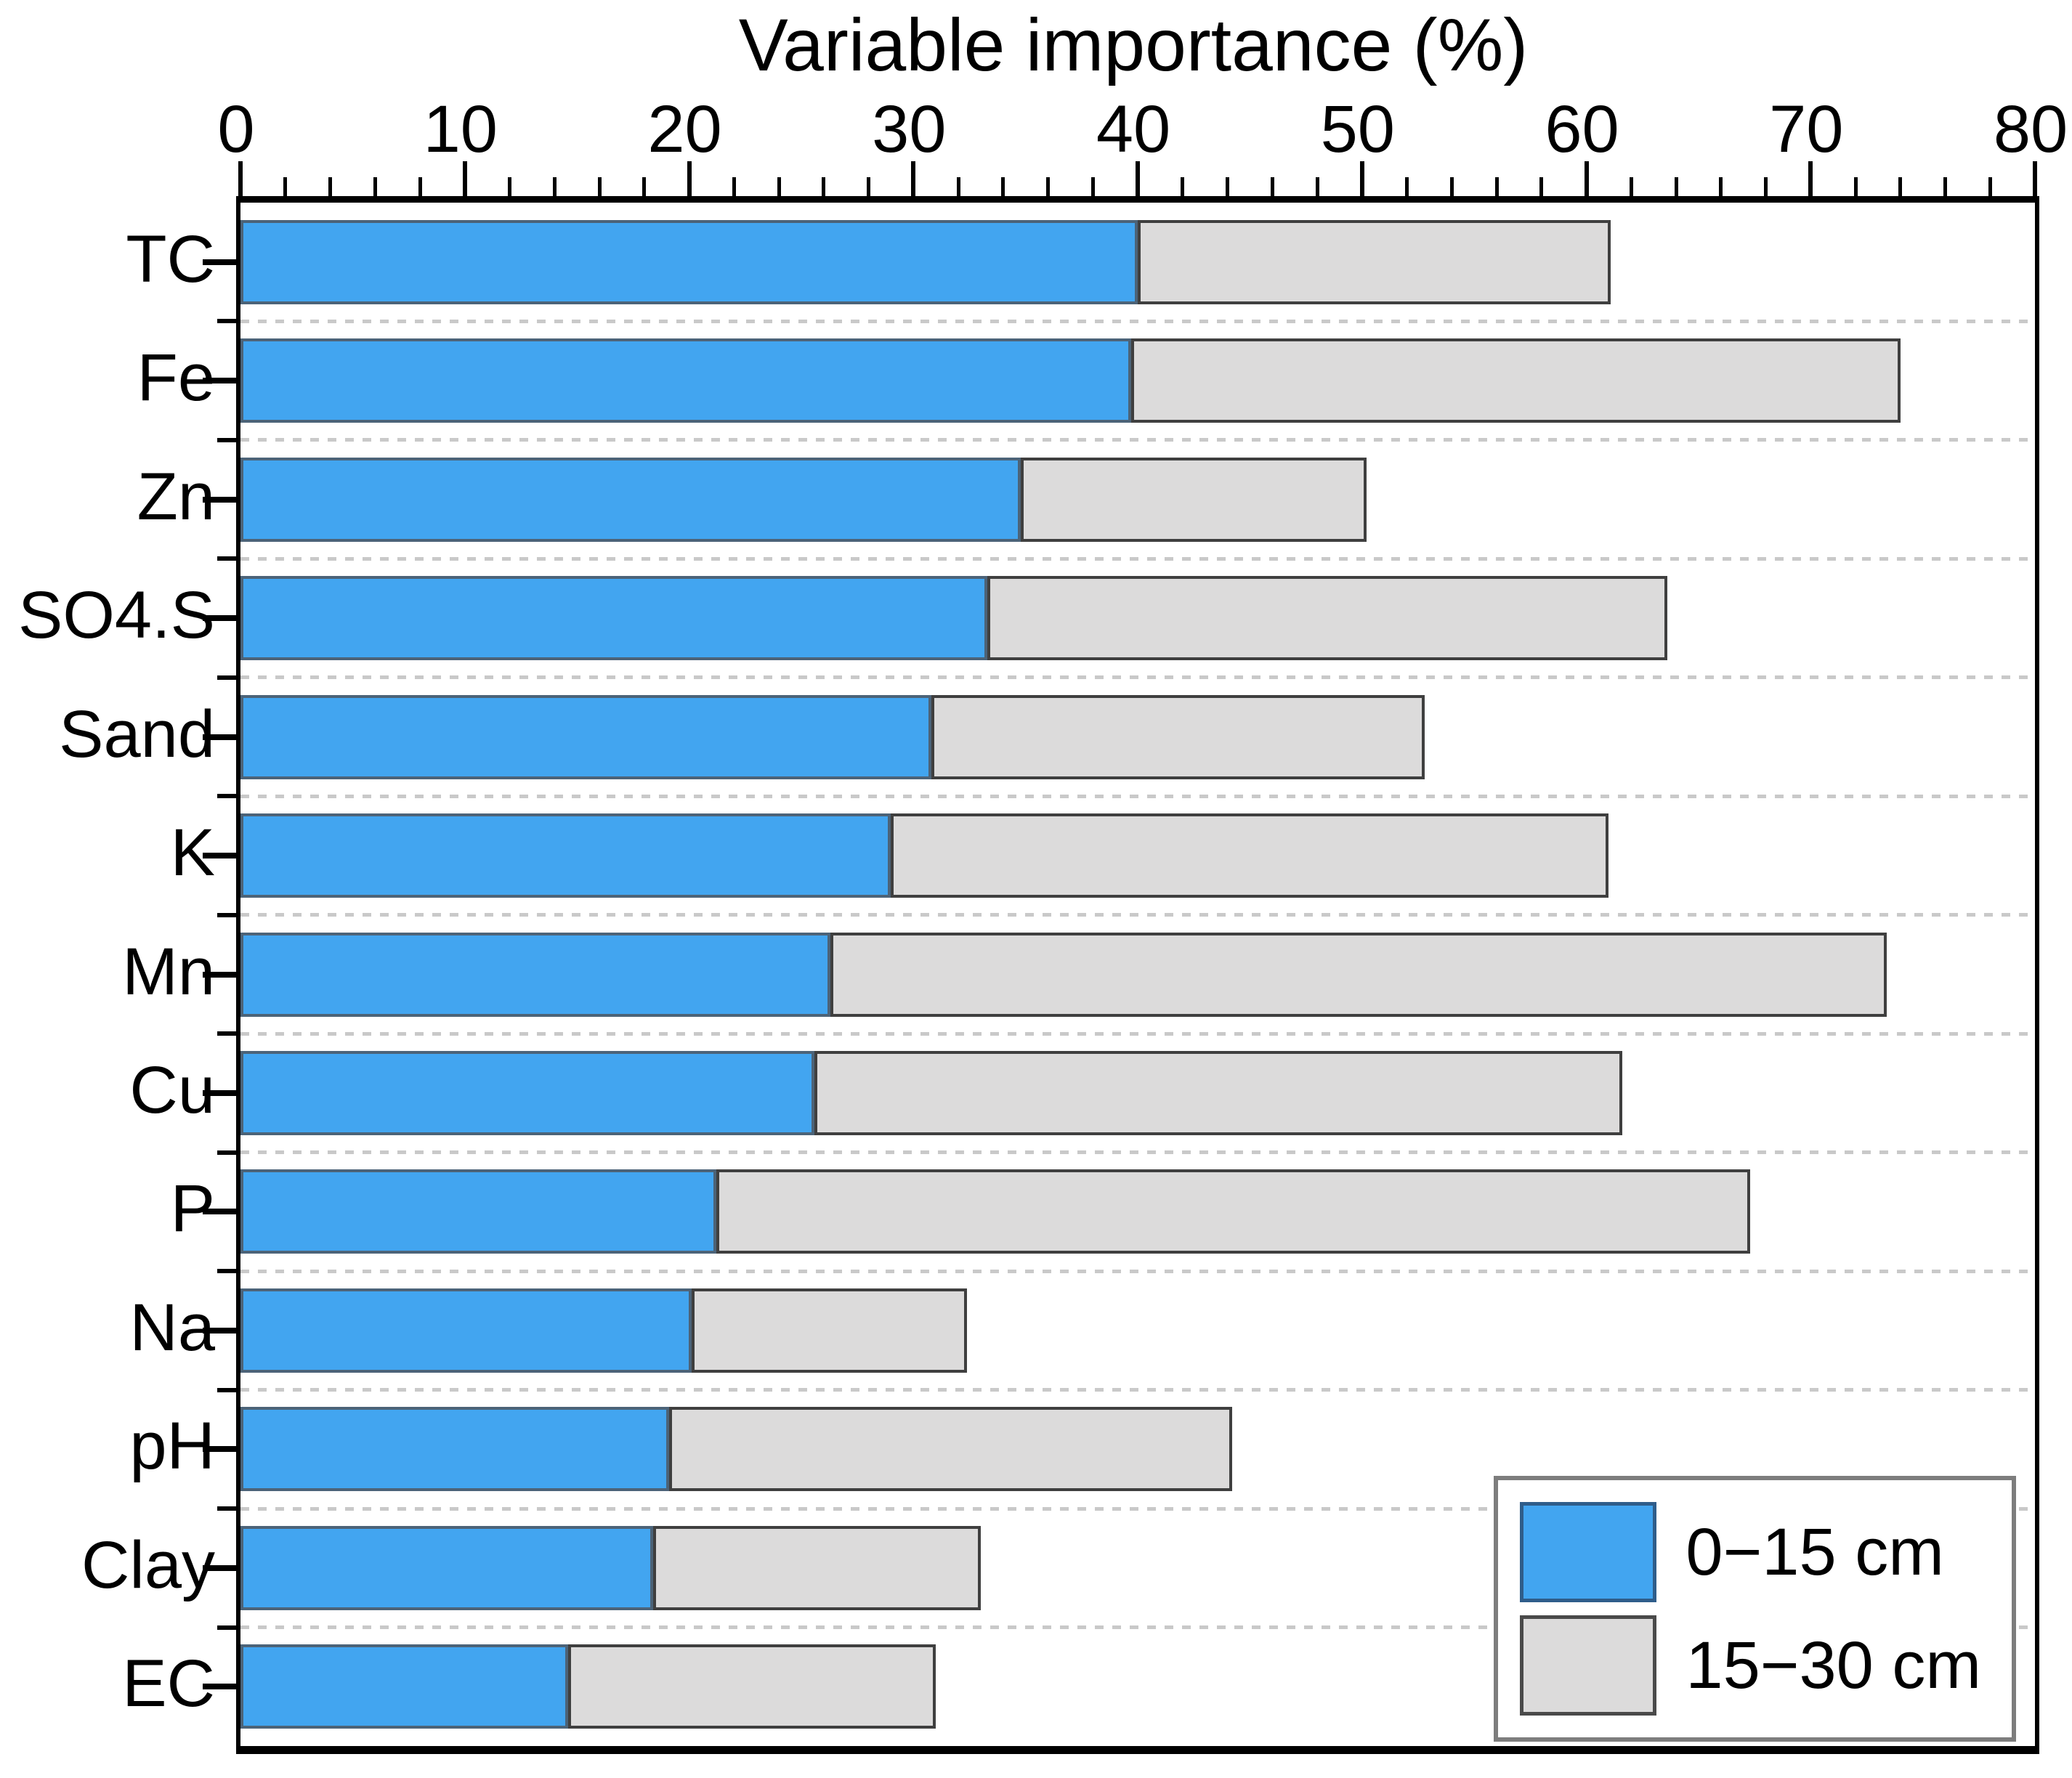 This screenshot has width=2072, height=1778. What do you see at coordinates (168, 1684) in the screenshot?
I see `category-label: EC` at bounding box center [168, 1684].